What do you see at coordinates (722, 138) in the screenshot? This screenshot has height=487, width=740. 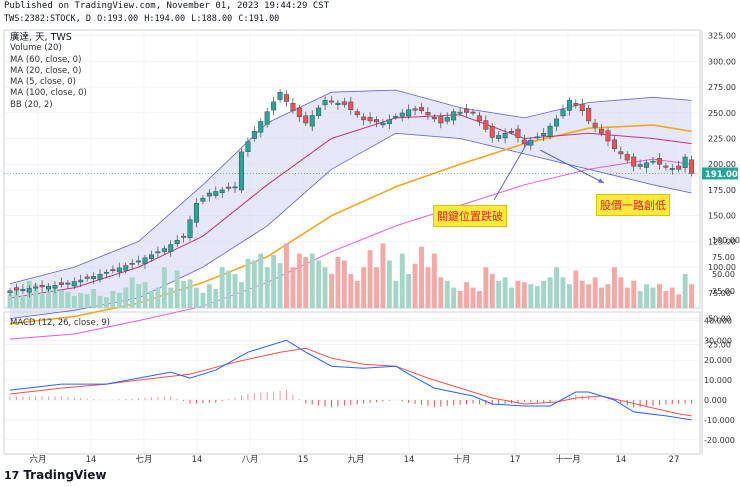 I see `price-tick-label: 225.00` at bounding box center [722, 138].